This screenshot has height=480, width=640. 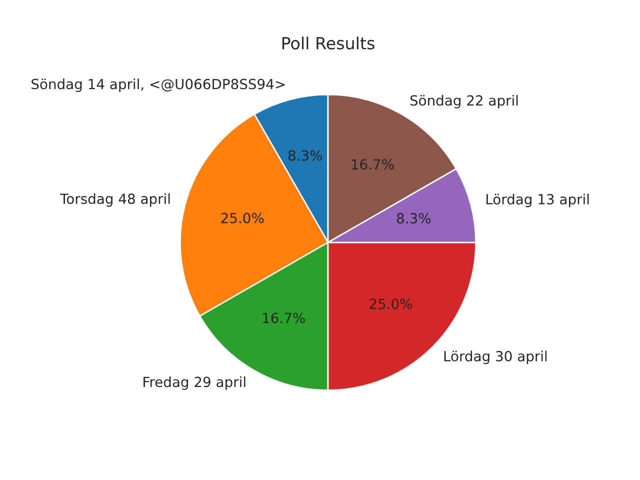 What do you see at coordinates (464, 101) in the screenshot?
I see `slice-label: Söndag 22 april` at bounding box center [464, 101].